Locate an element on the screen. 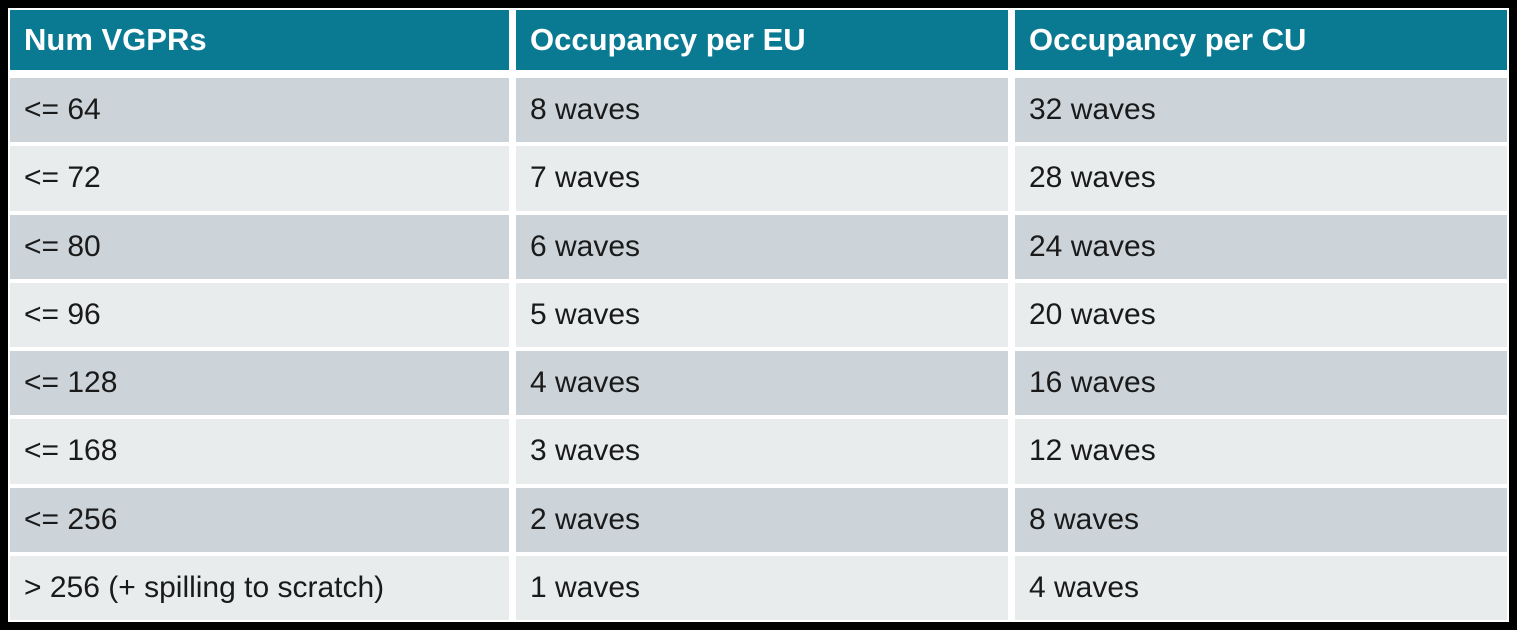  cell-occupancy-per-eu: 7 waves is located at coordinates (758, 180).